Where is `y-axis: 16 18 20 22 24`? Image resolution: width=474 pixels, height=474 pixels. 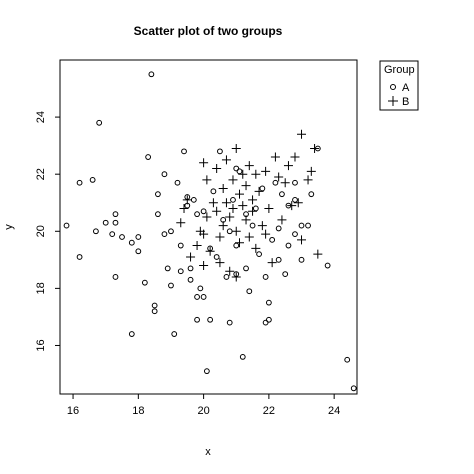 y-axis: 16 18 20 22 24 is located at coordinates (47, 231).